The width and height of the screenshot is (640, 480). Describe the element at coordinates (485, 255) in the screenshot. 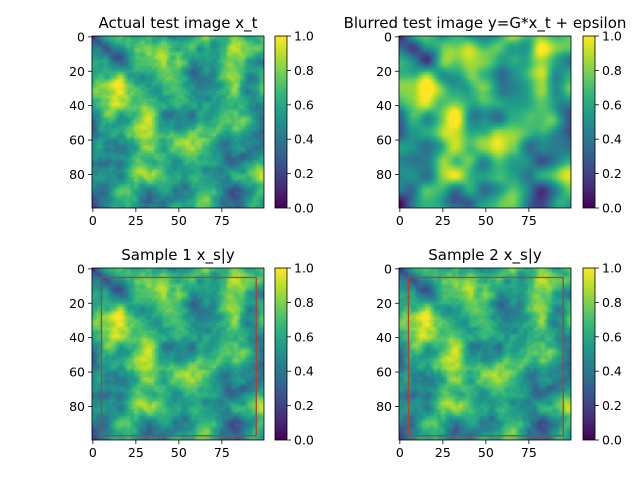

I see `chart-title: Sample 2 x_s|y` at that location.